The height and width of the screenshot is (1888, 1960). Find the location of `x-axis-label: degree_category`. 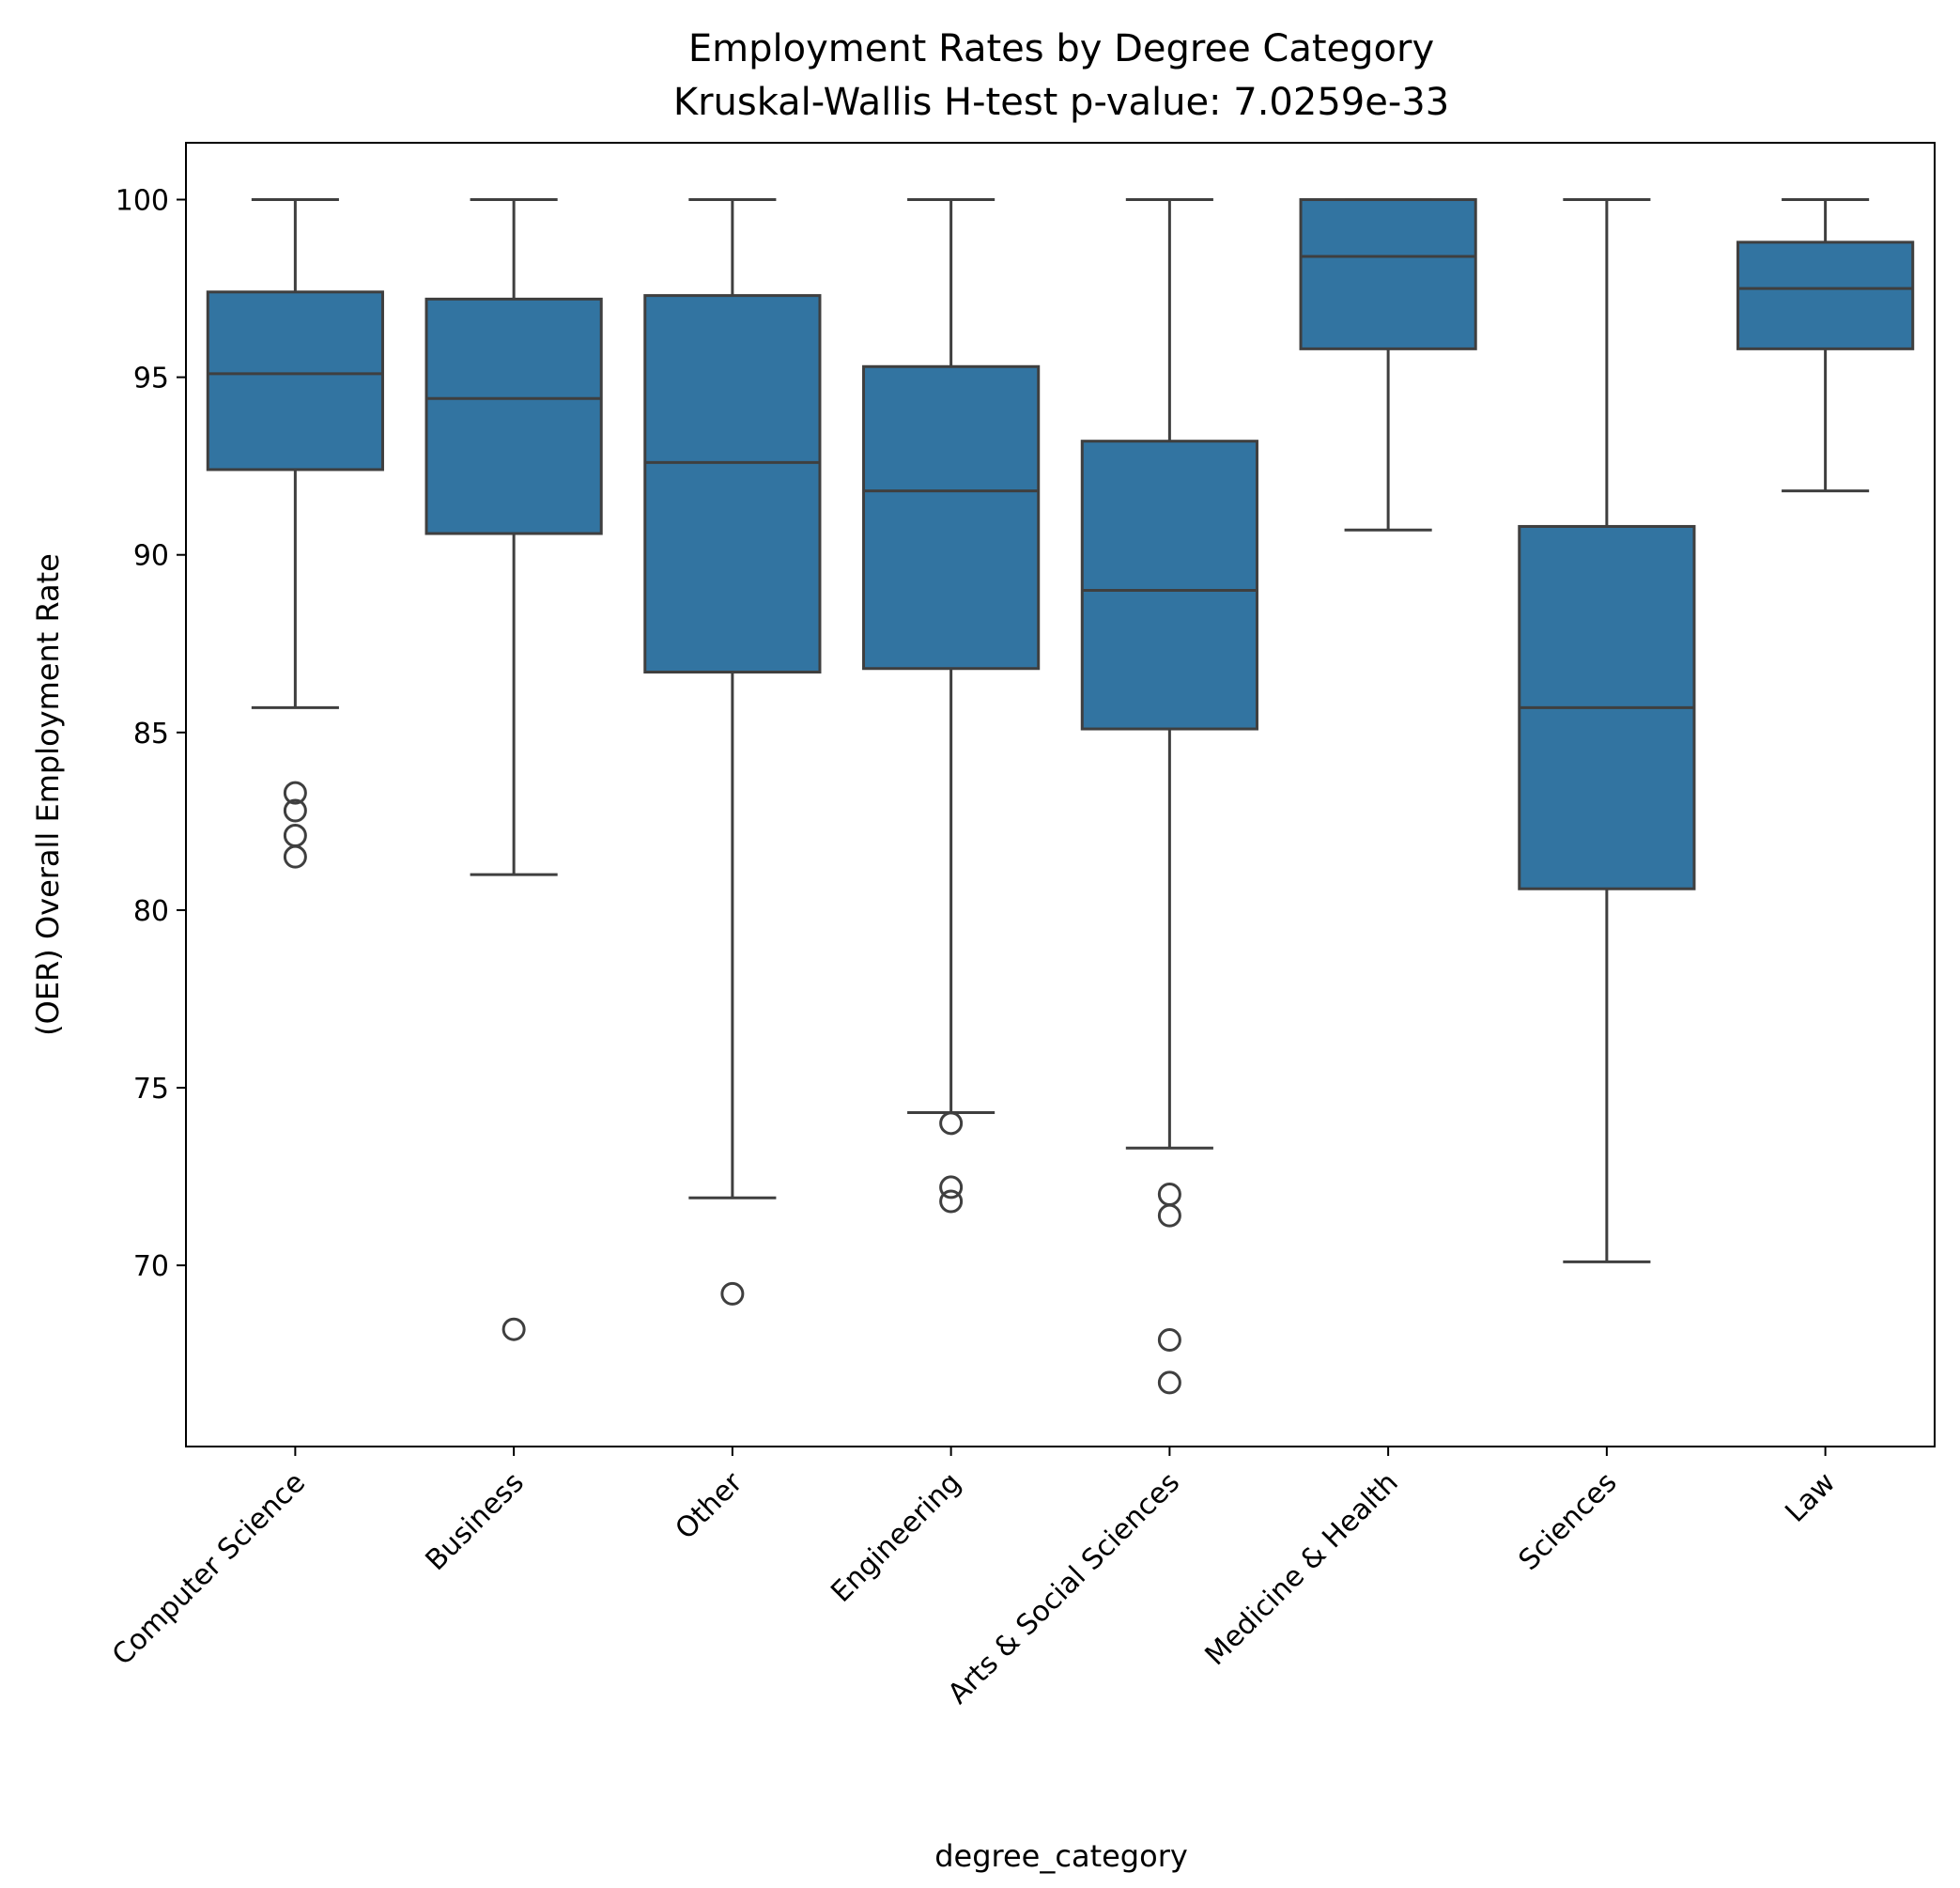

x-axis-label: degree_category is located at coordinates (1061, 1856).